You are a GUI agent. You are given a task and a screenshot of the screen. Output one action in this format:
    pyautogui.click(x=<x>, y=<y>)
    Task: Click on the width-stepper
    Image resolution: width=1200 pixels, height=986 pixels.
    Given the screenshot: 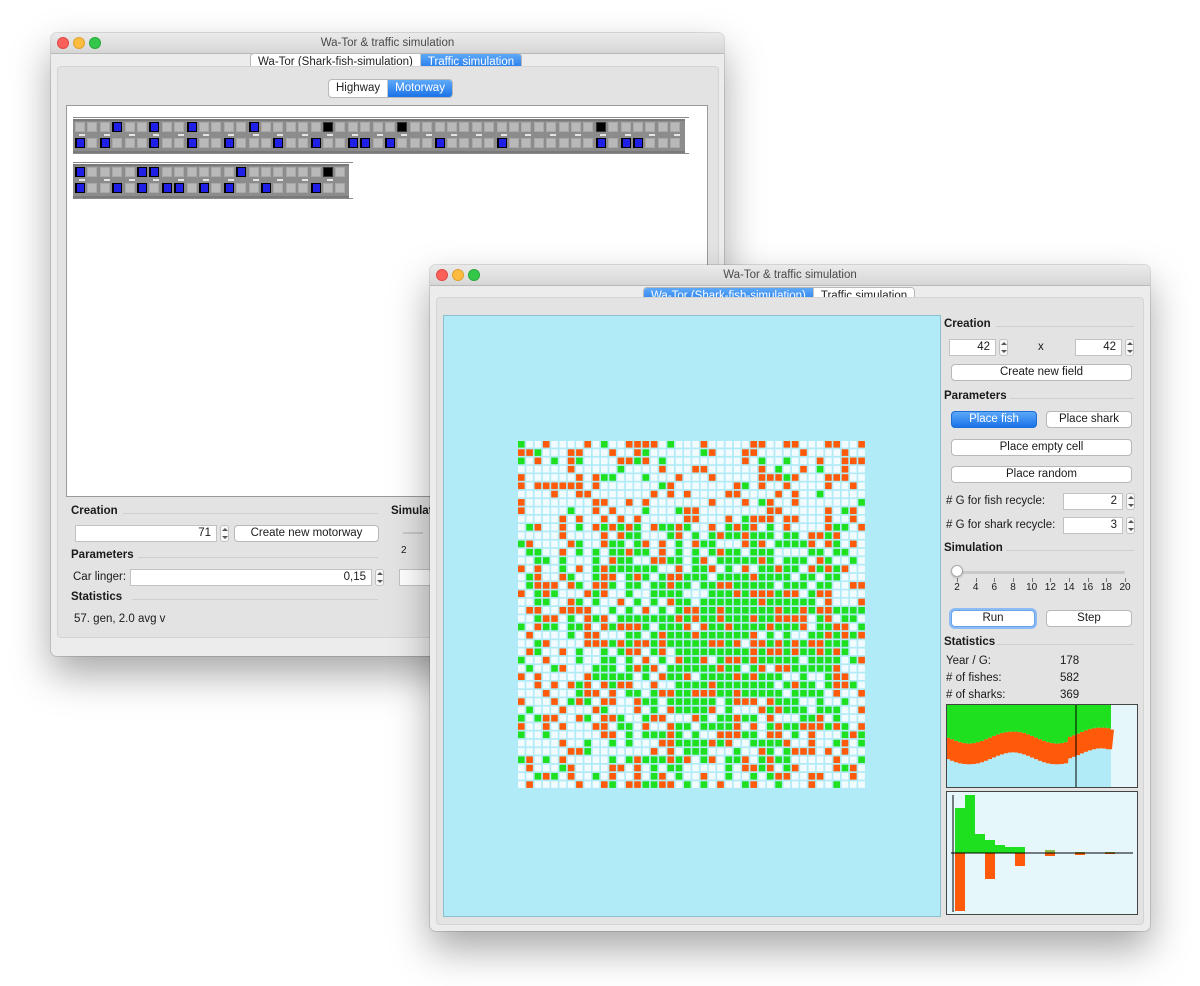 What is the action you would take?
    pyautogui.click(x=1003, y=347)
    